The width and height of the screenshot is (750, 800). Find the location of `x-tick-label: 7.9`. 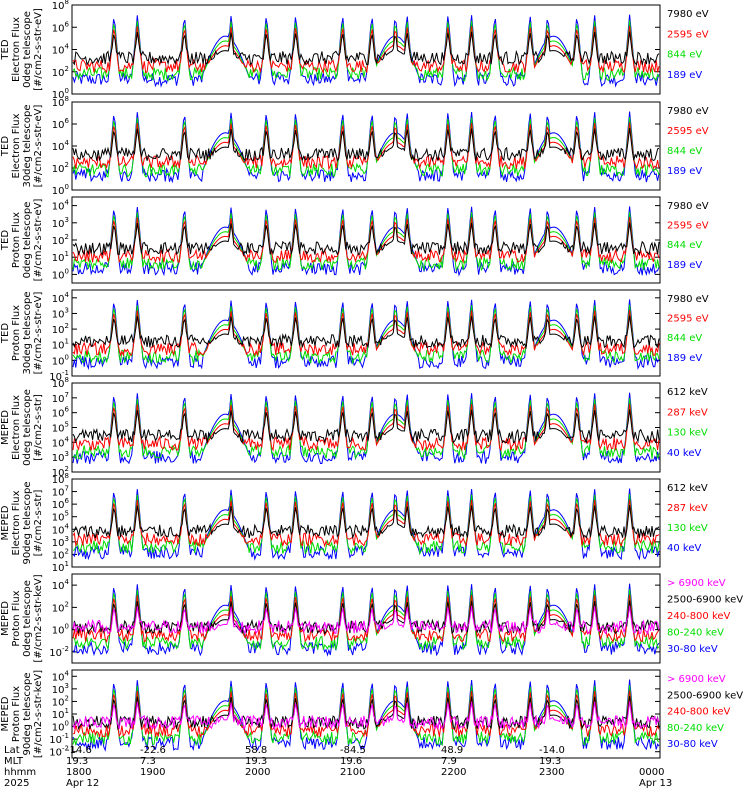

x-tick-label: 7.9 is located at coordinates (449, 761).